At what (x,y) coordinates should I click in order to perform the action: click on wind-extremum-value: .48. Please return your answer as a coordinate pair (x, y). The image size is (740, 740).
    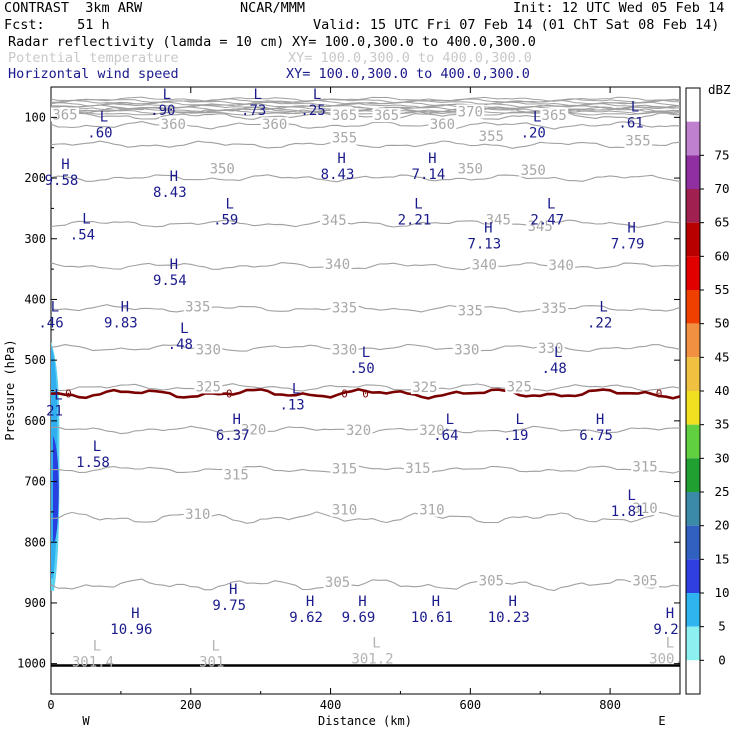
    Looking at the image, I should click on (180, 345).